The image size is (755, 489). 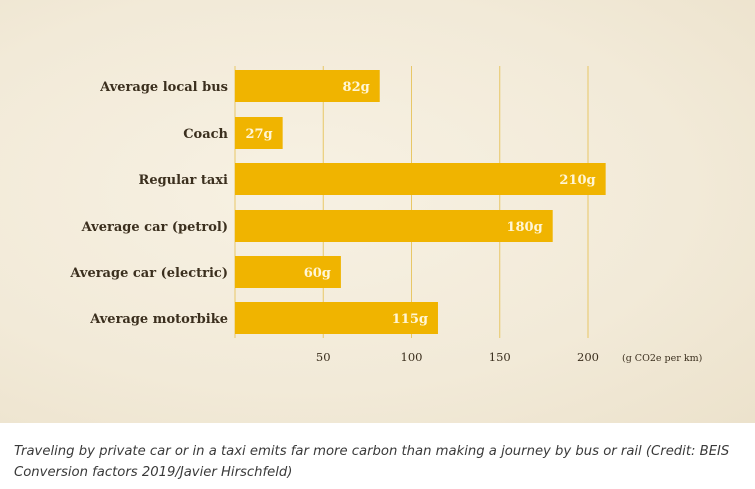 I want to click on x-tick-label-50: 50, so click(x=323, y=357).